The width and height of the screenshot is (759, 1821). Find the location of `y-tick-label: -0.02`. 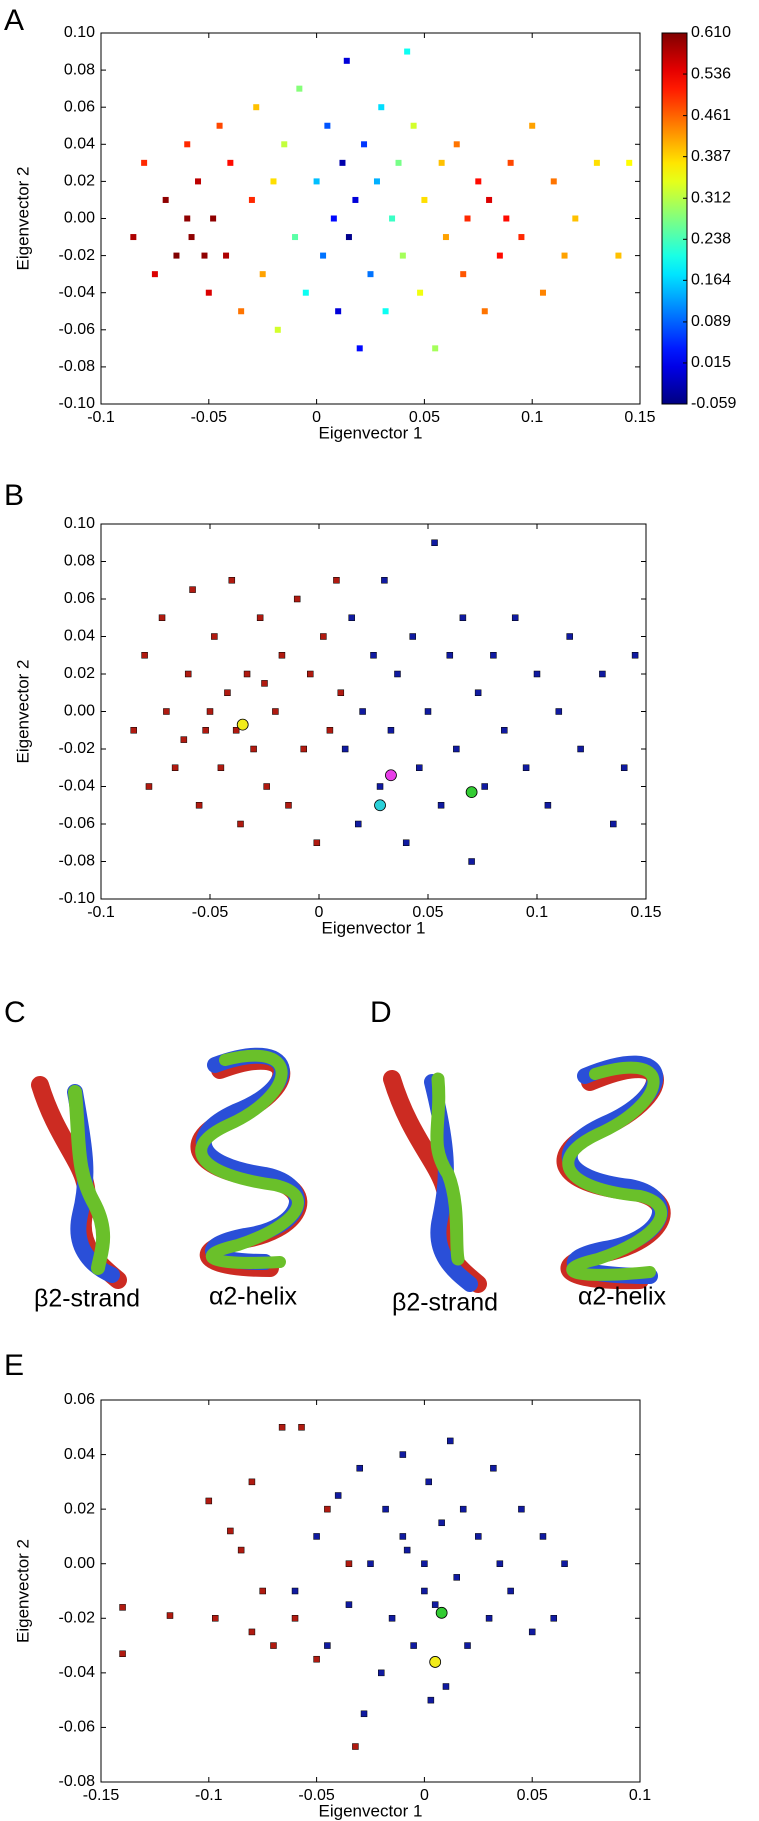

y-tick-label: -0.02 is located at coordinates (77, 1618).